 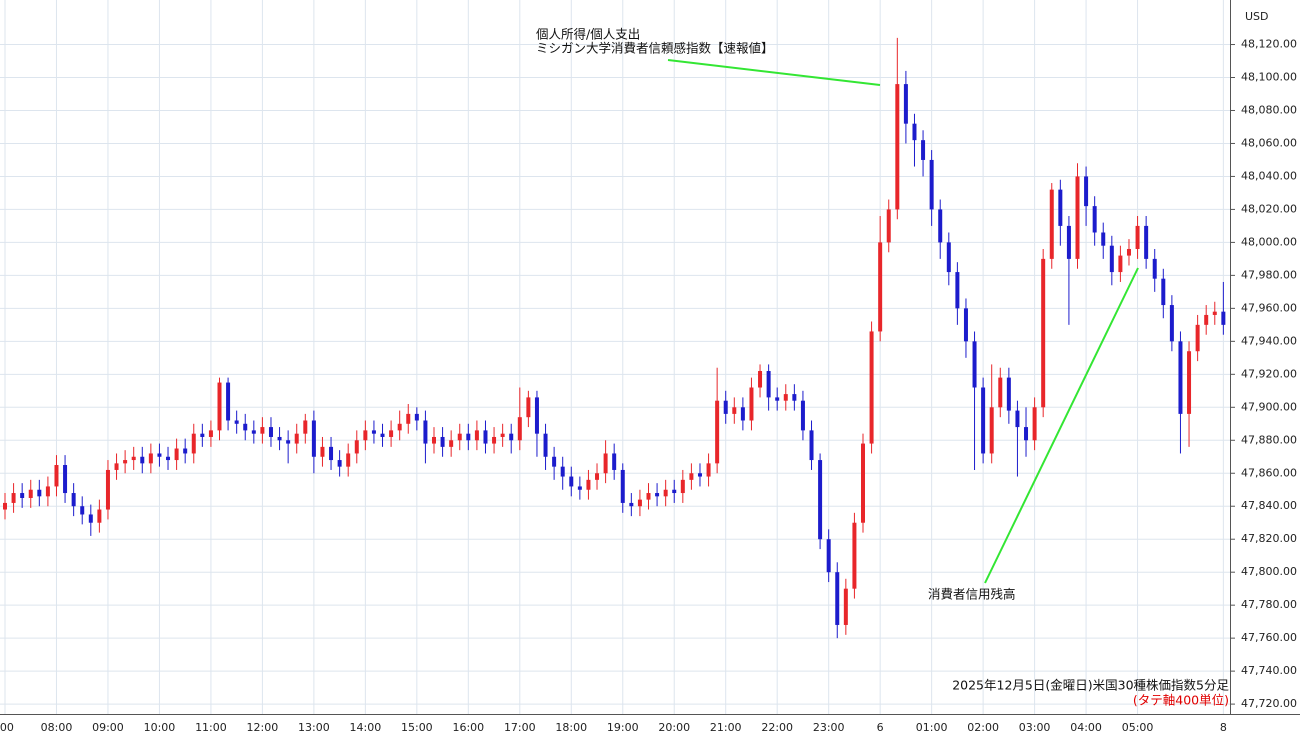 I want to click on x-tick-label: 09:00, so click(x=108, y=727).